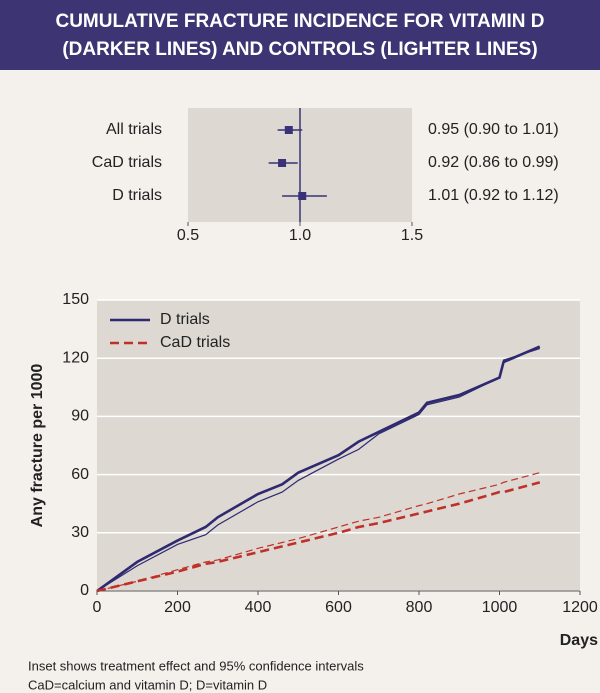 The height and width of the screenshot is (693, 600). What do you see at coordinates (37, 446) in the screenshot?
I see `y-axis-label: Any fracture per 1000` at bounding box center [37, 446].